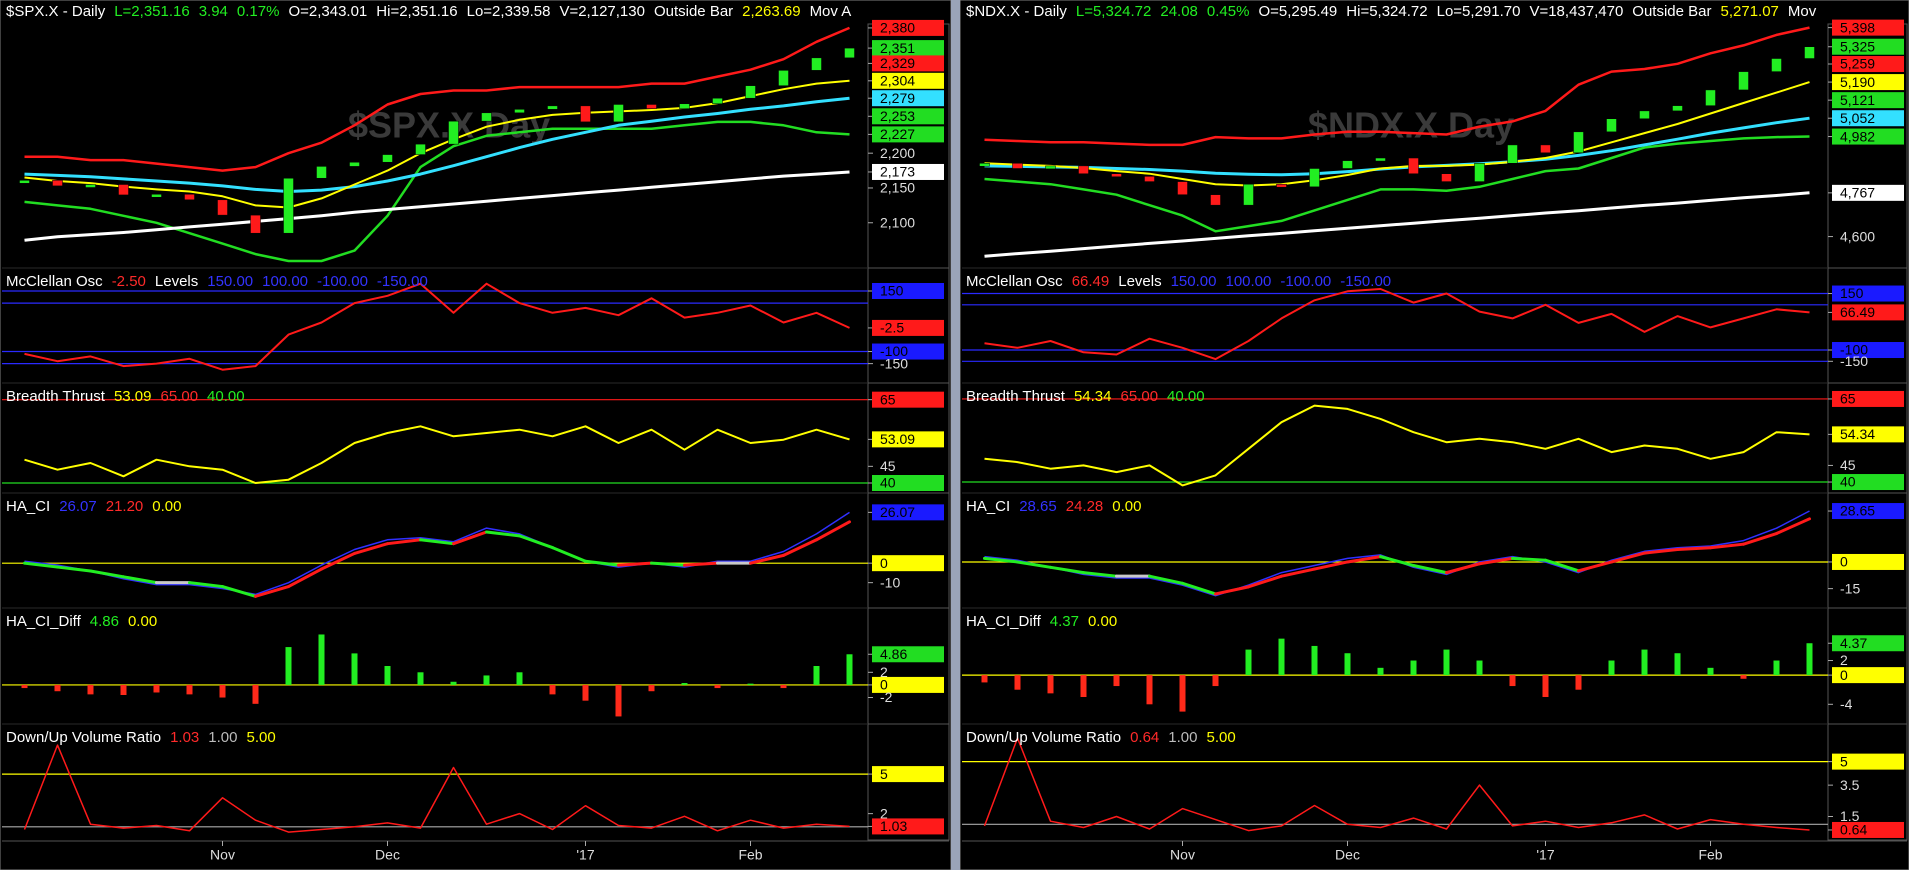  I want to click on y-tick-label: 4,600, so click(1857, 236).